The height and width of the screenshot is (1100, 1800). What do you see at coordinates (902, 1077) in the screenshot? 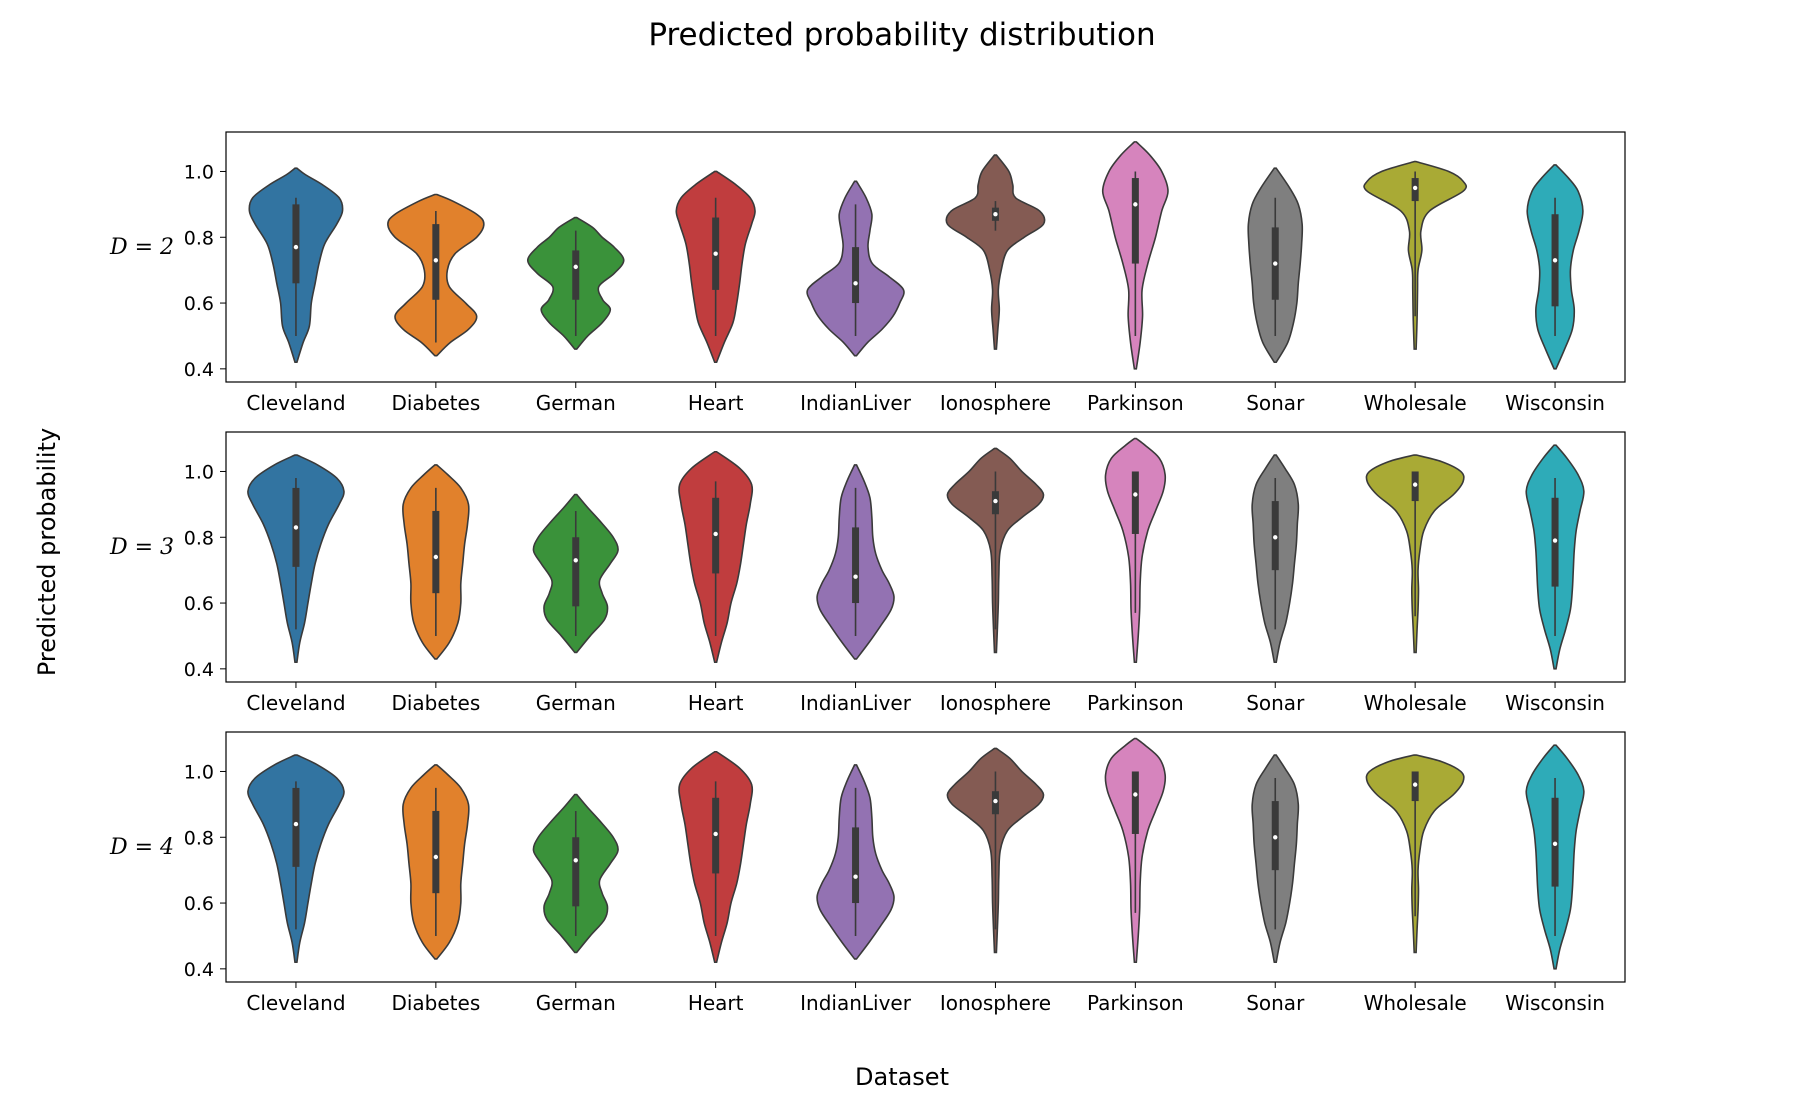
I see `x-axis-title: Dataset` at bounding box center [902, 1077].